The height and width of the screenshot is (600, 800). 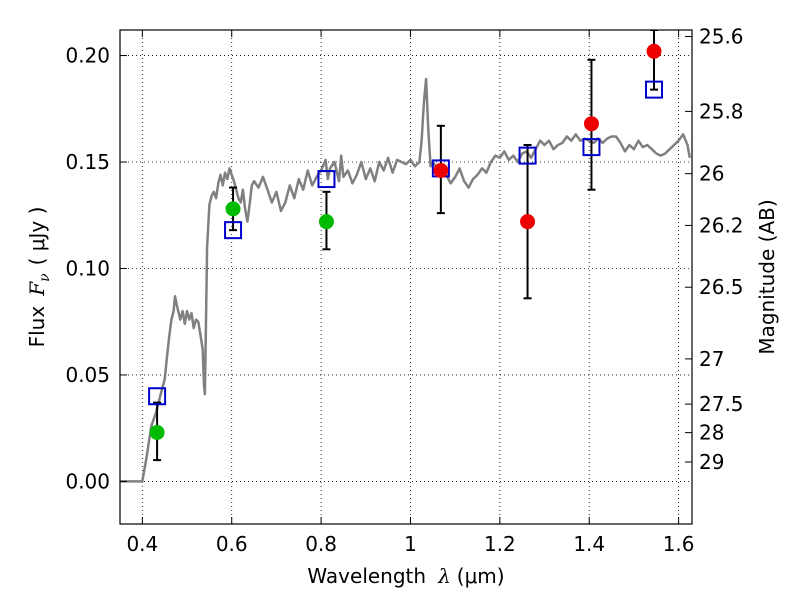 I want to click on y2-tick-labels: 25.6 25.8 26 26.2 26.5 27 27.5 28 29, so click(x=721, y=249).